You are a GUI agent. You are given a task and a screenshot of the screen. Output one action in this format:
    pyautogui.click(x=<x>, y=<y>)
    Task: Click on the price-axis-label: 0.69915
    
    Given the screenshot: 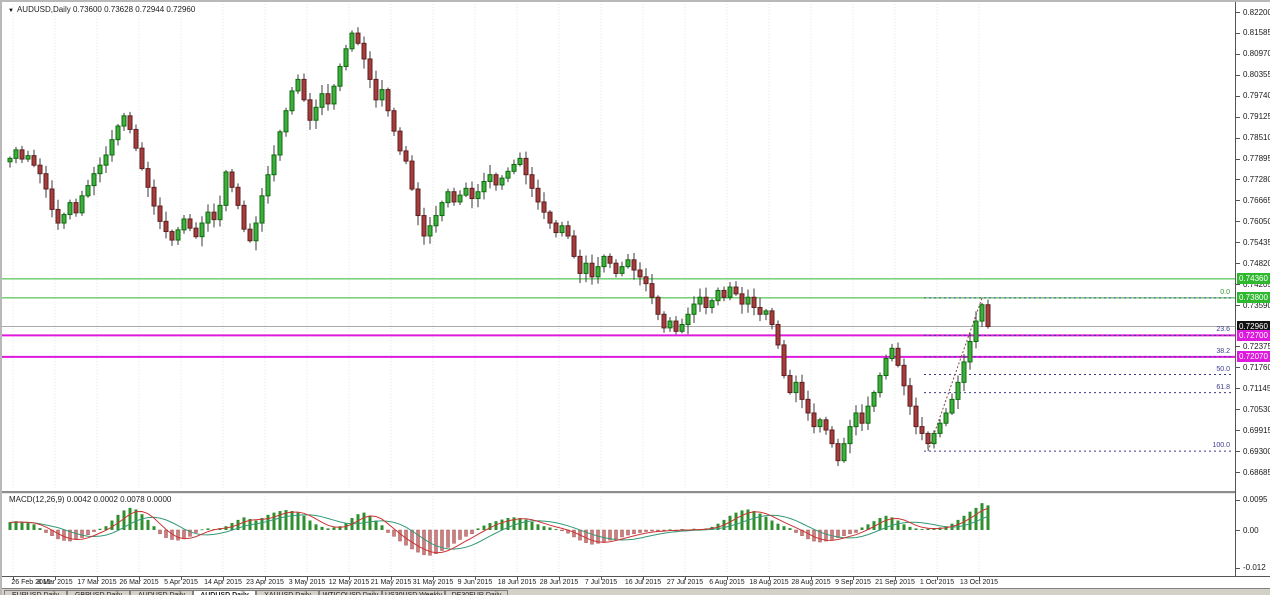 What is the action you would take?
    pyautogui.click(x=1256, y=430)
    